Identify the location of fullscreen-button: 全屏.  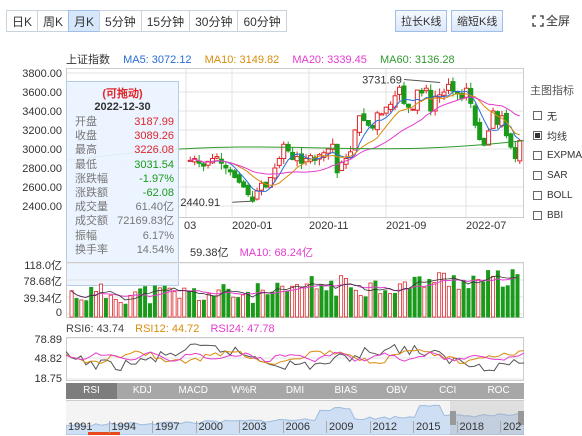
(551, 20).